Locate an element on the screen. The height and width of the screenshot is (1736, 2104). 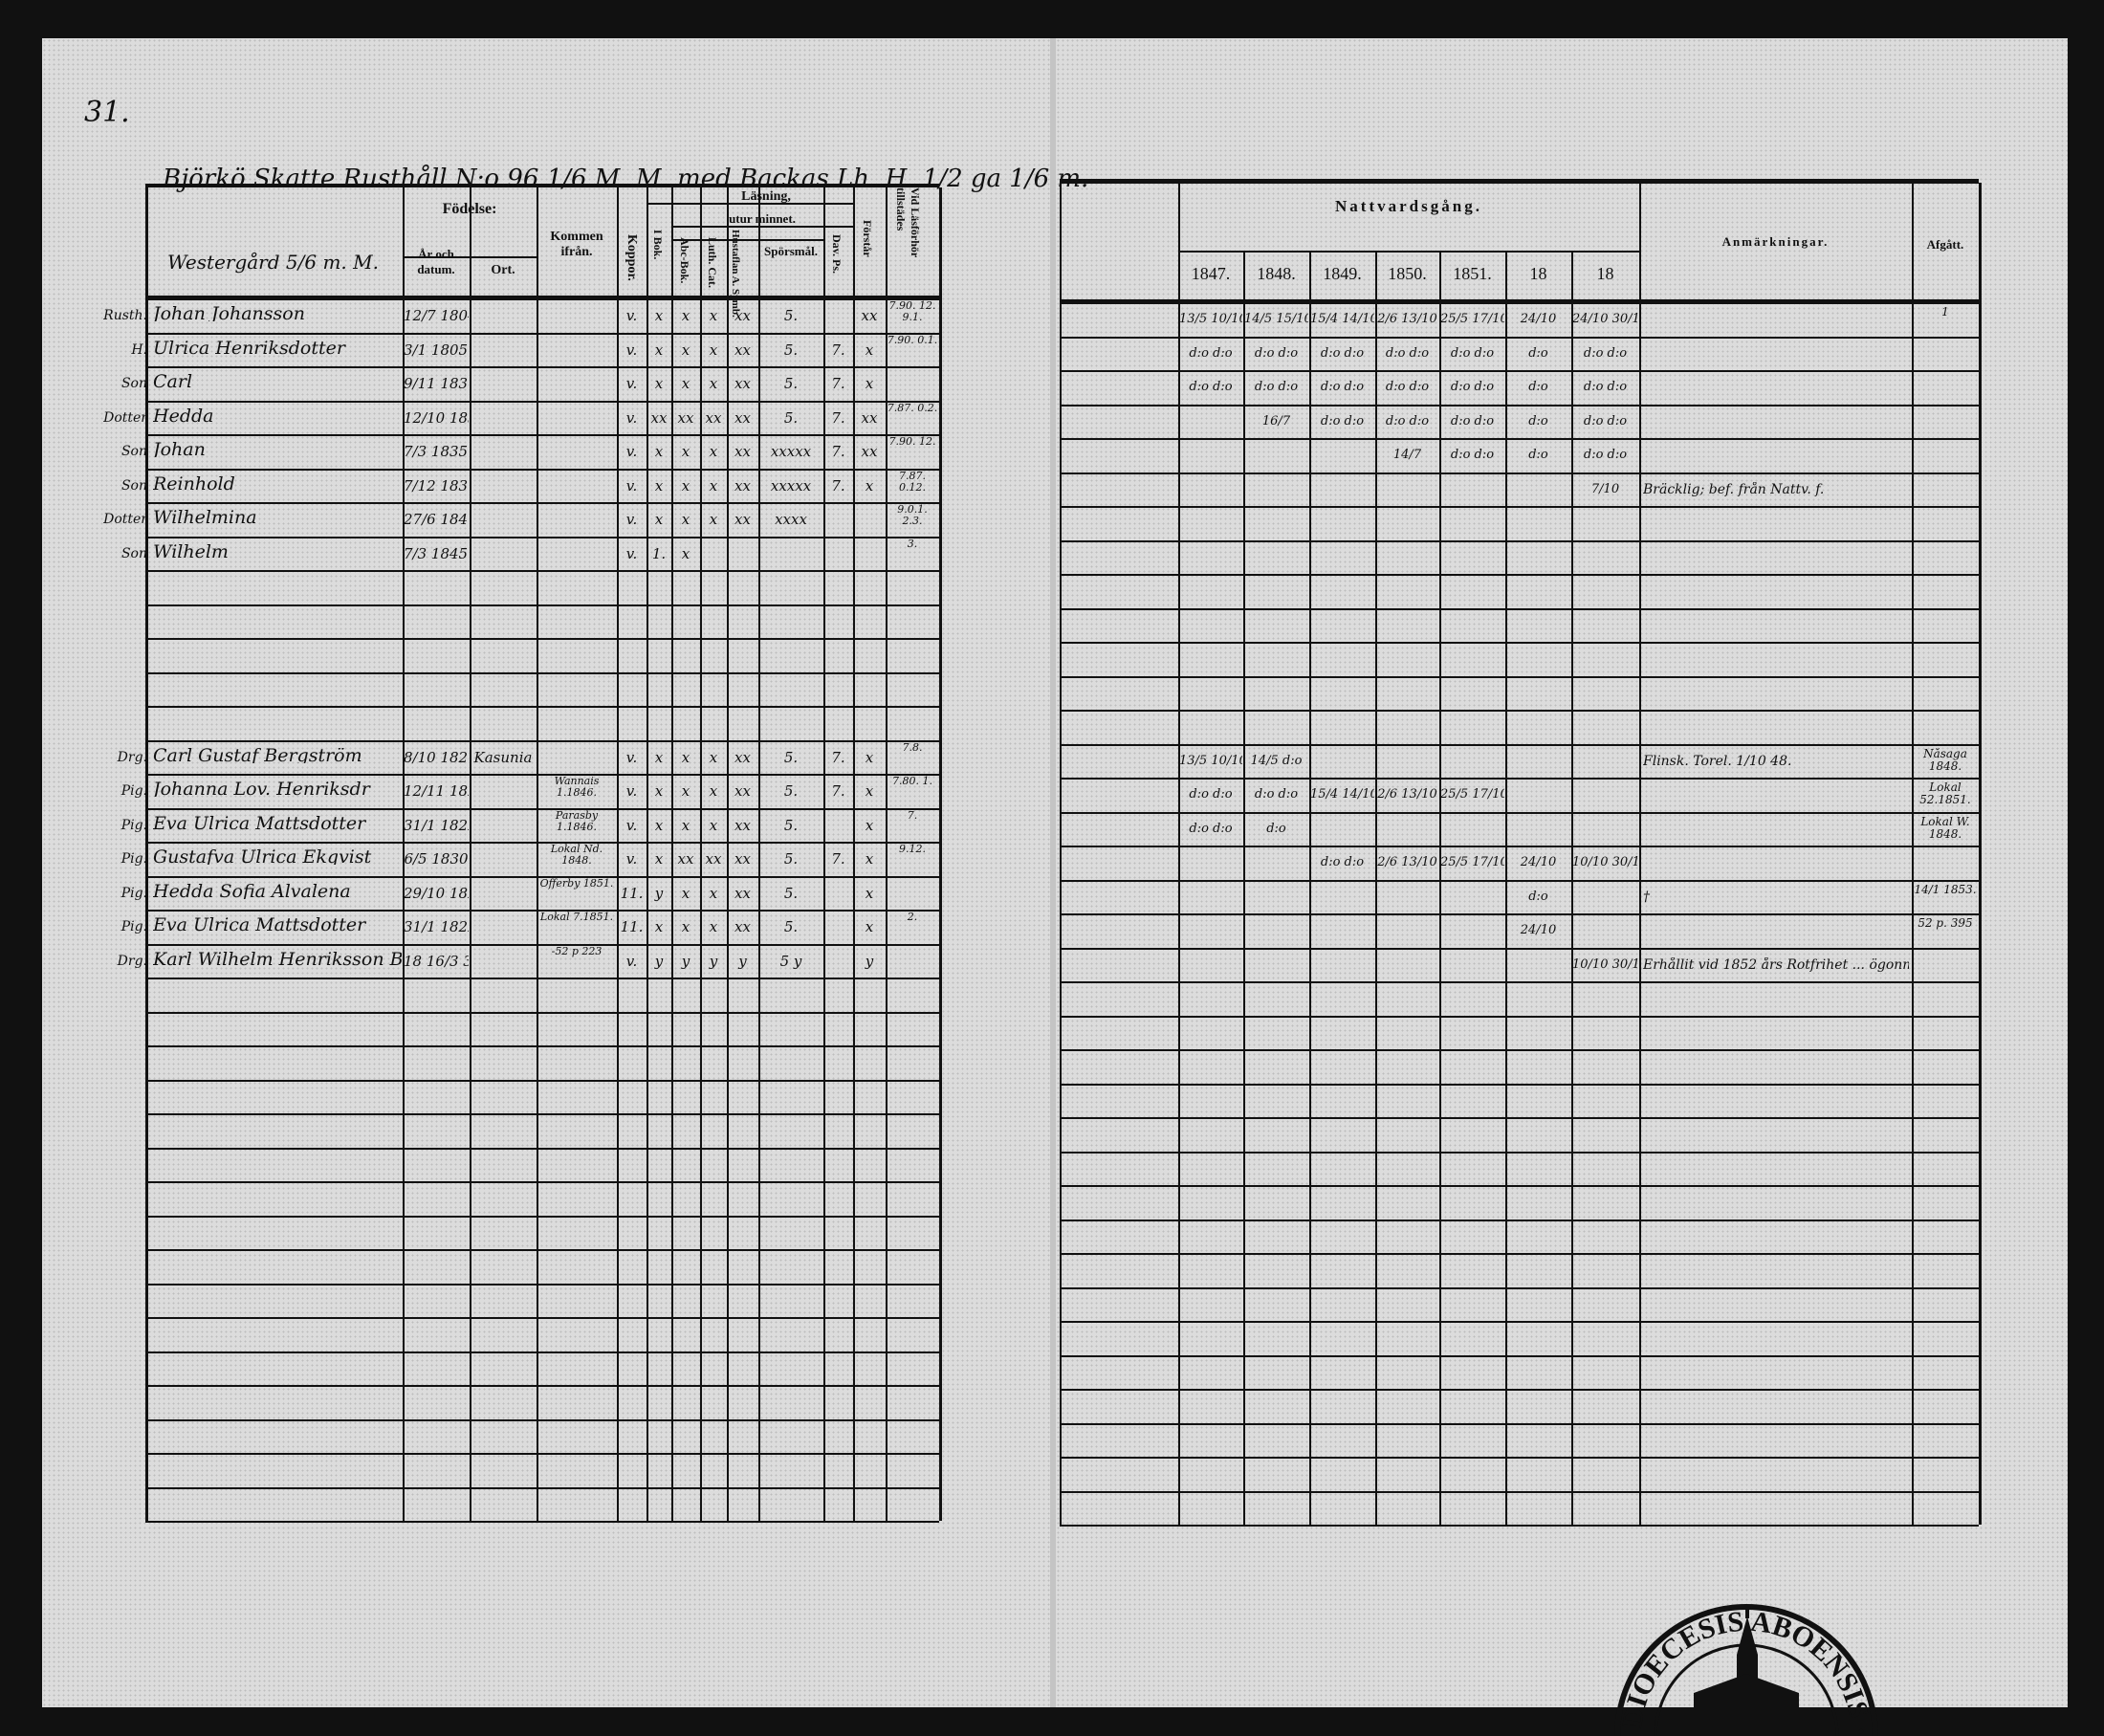
person-name: Carl Gustaf Bergström is located at coordinates (257, 755).